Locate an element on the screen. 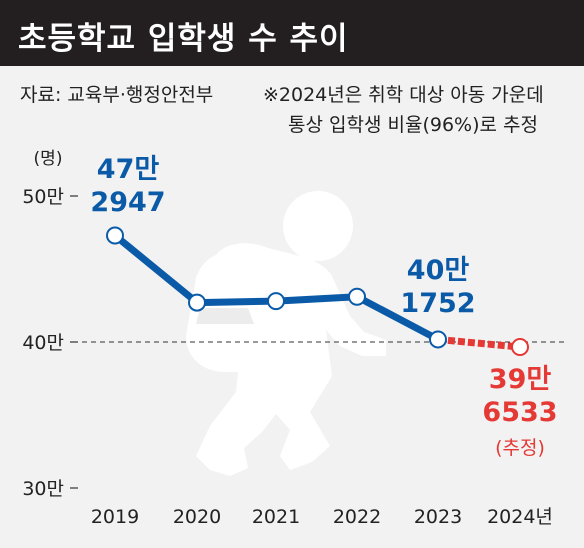 This screenshot has width=584, height=548. data-label: 1752 is located at coordinates (437, 303).